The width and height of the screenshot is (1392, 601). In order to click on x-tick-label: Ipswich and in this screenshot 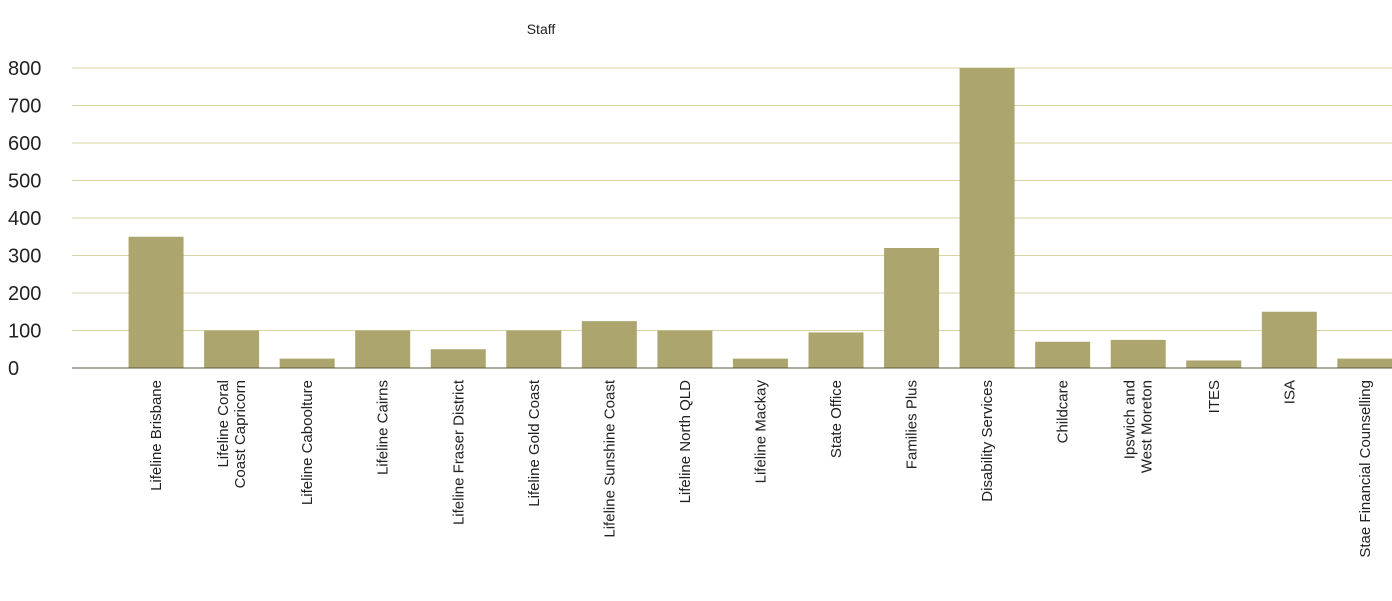, I will do `click(1130, 419)`.